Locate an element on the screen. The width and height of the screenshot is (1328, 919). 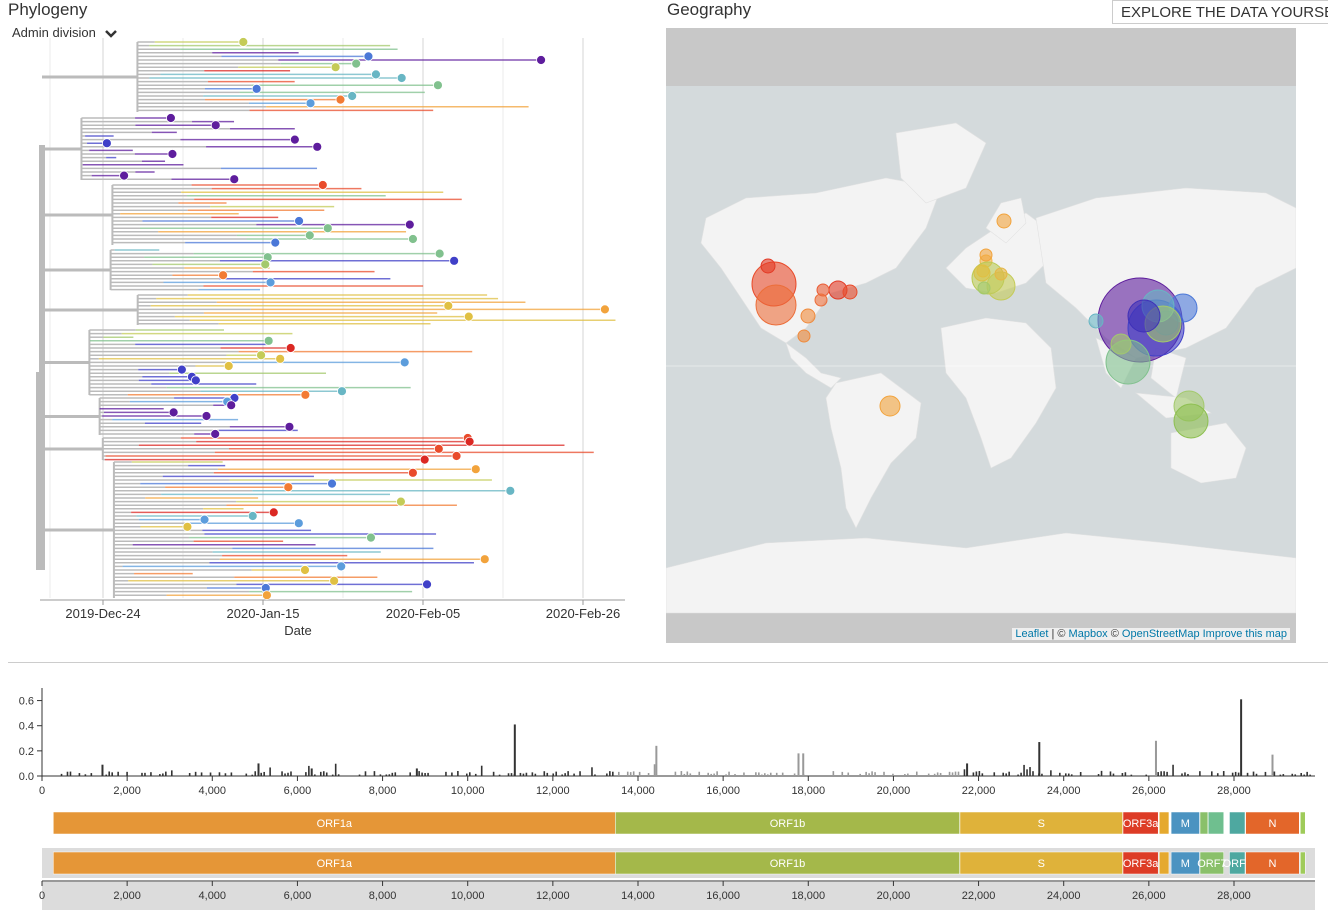
explore-data-button: EXPLORE THE DATA YOURSELF is located at coordinates (1220, 12).